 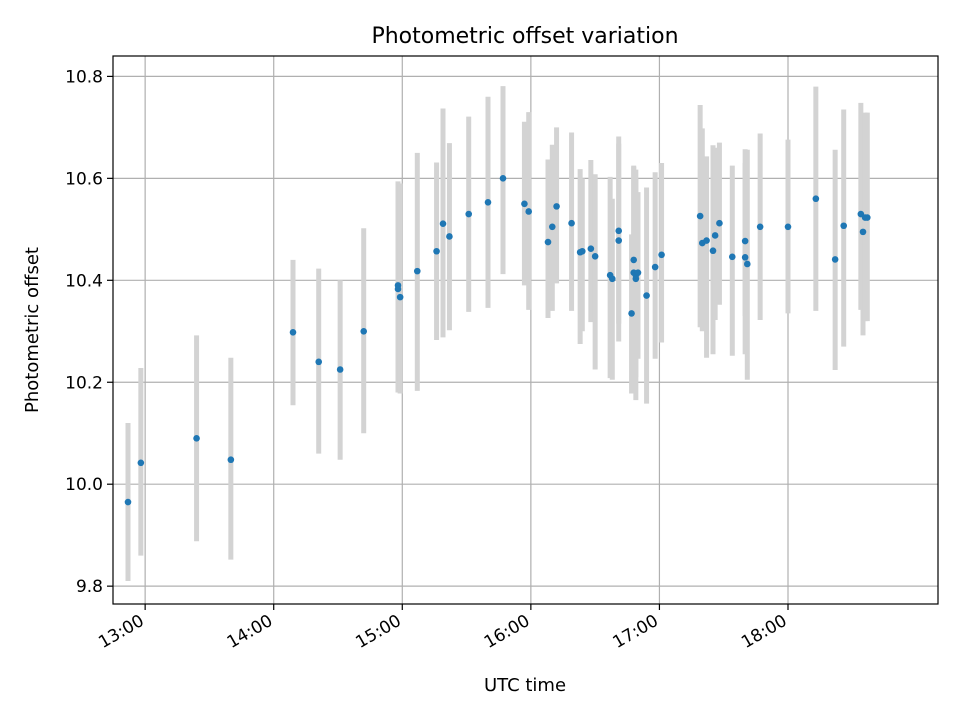 I want to click on y-tick-label: 10.4, so click(x=84, y=281).